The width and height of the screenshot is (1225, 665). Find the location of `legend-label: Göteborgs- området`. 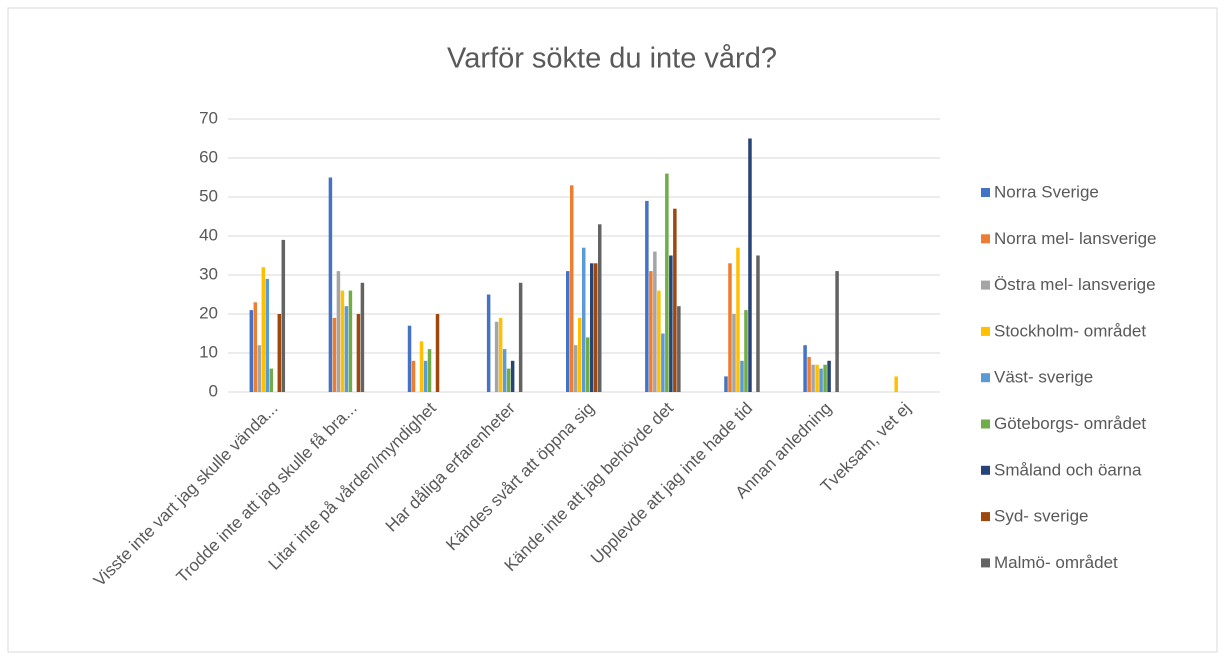

legend-label: Göteborgs- området is located at coordinates (1070, 423).